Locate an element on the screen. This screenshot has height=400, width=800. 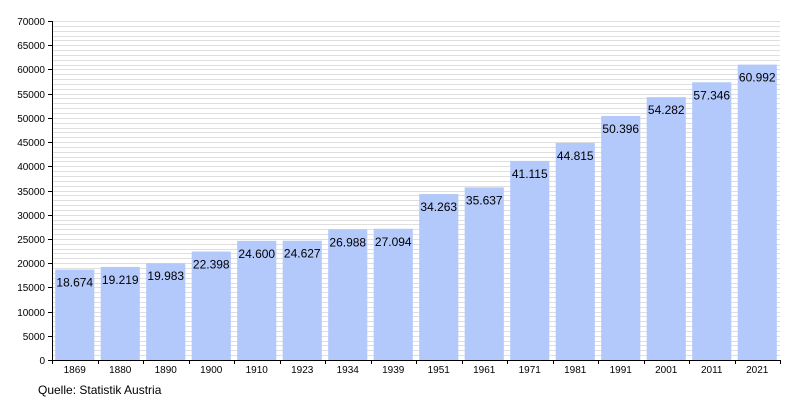
y-tick-label: 50000 is located at coordinates (31, 119).